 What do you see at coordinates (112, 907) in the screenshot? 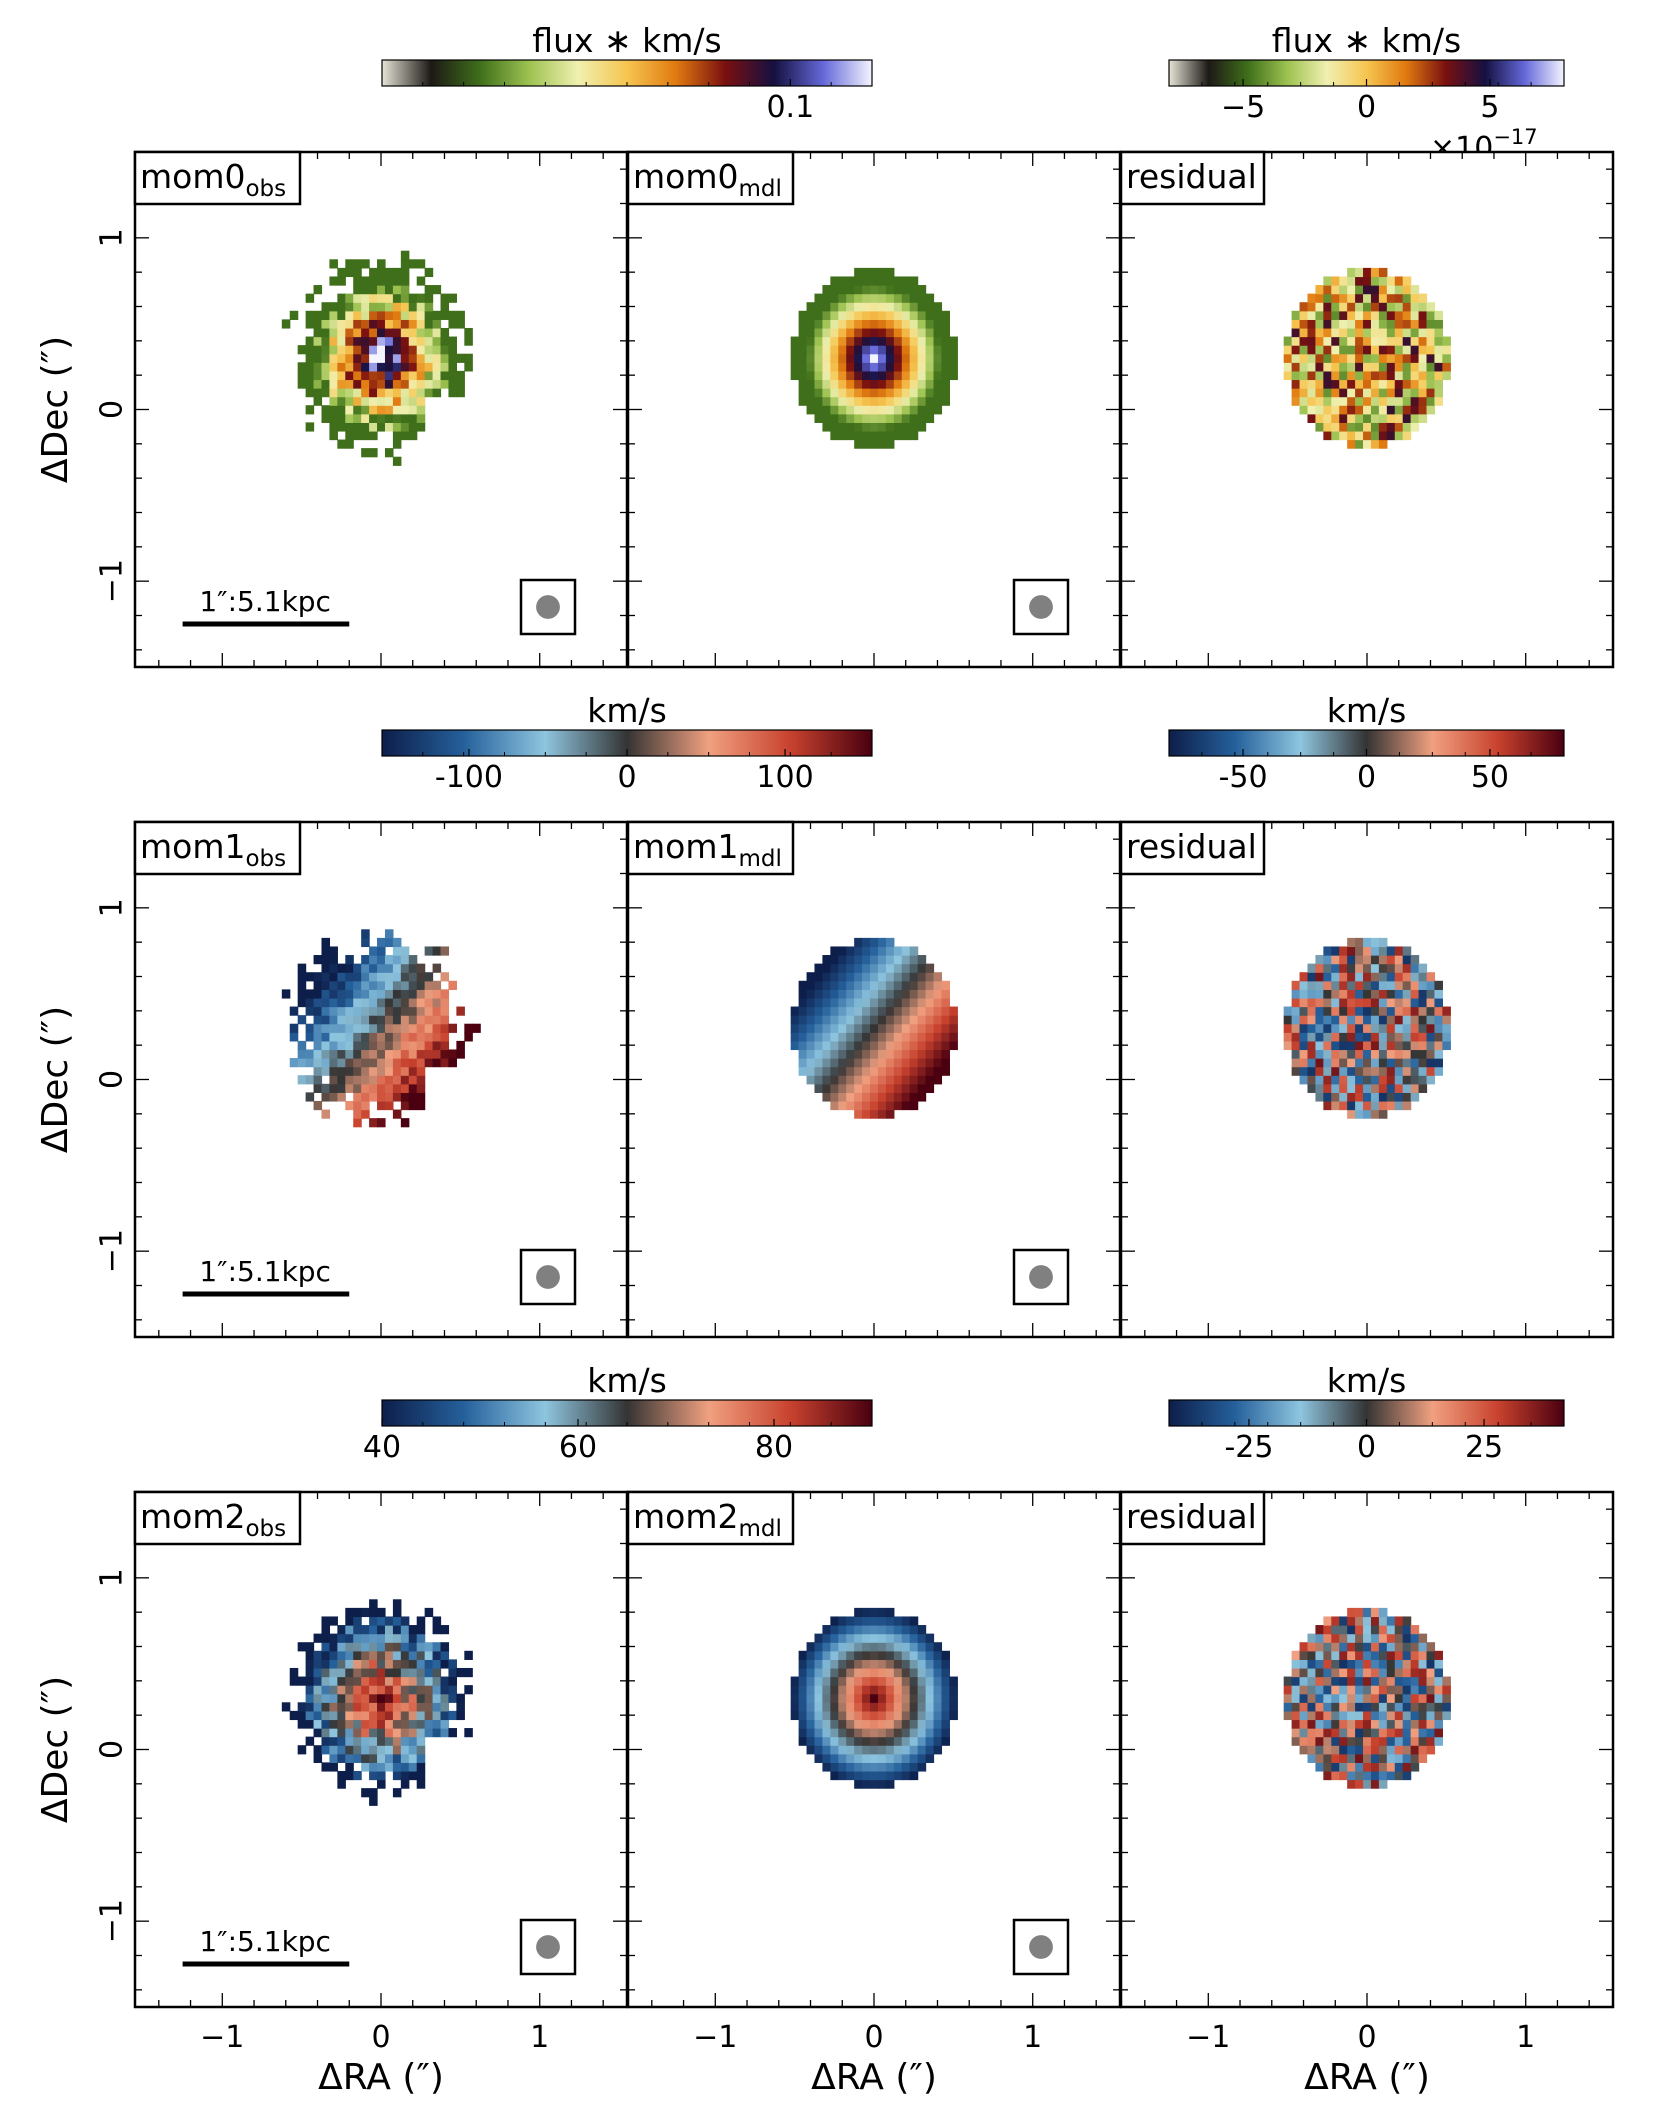
I see `y-tick-label: 1` at bounding box center [112, 907].